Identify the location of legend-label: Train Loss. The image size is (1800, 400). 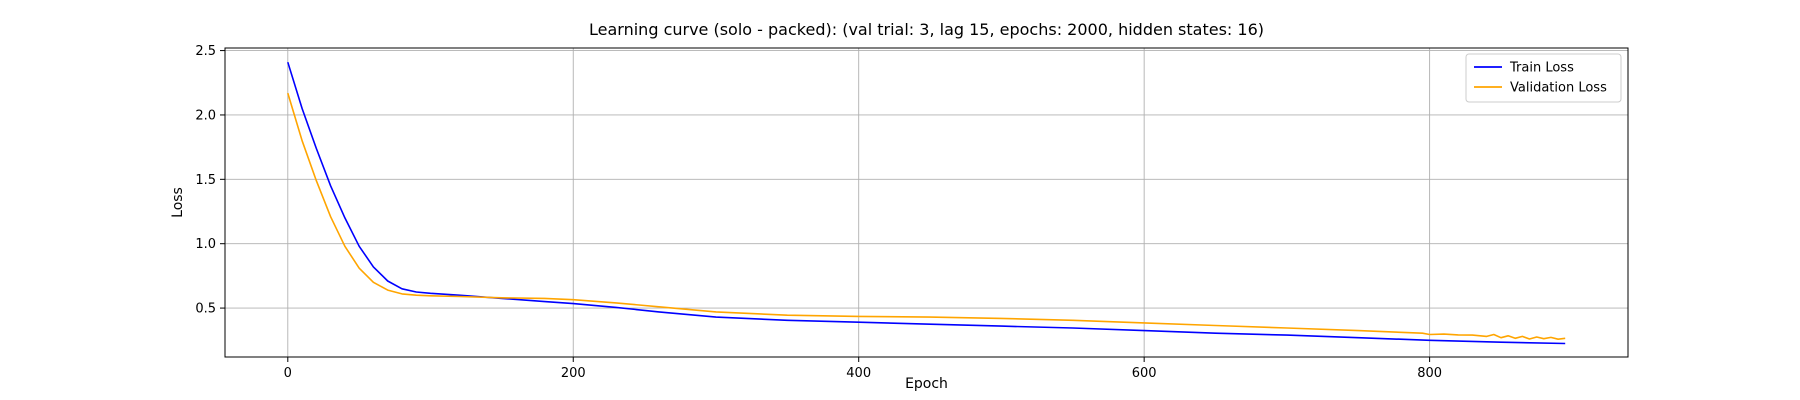
(1541, 68).